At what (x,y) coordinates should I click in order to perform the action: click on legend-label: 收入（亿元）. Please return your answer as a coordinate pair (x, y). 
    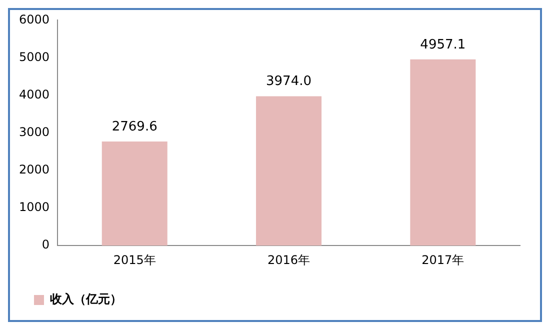
    Looking at the image, I should click on (86, 299).